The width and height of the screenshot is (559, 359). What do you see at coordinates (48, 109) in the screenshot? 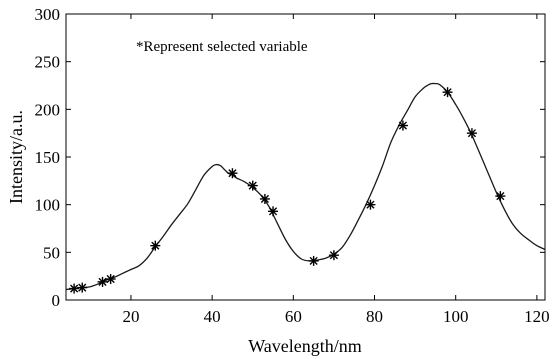
I see `y-tick-label-4: 200` at bounding box center [48, 109].